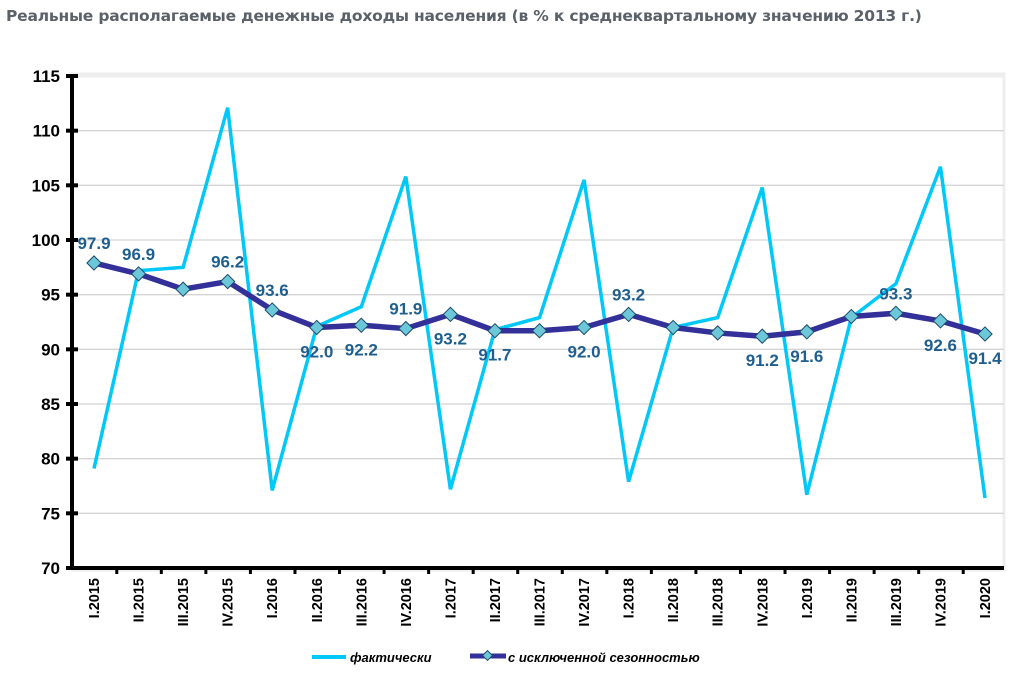 This screenshot has height=682, width=1034. I want to click on y-tick-label: 85, so click(50, 404).